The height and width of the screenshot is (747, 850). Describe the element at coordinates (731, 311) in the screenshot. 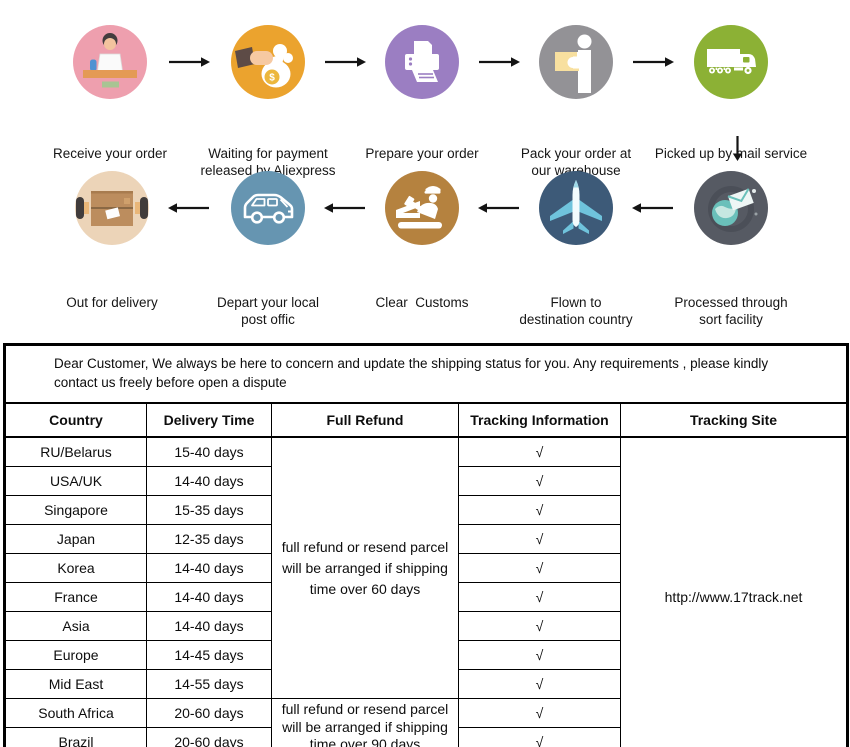

I see `flow-step-label: Processed through sort facility` at that location.